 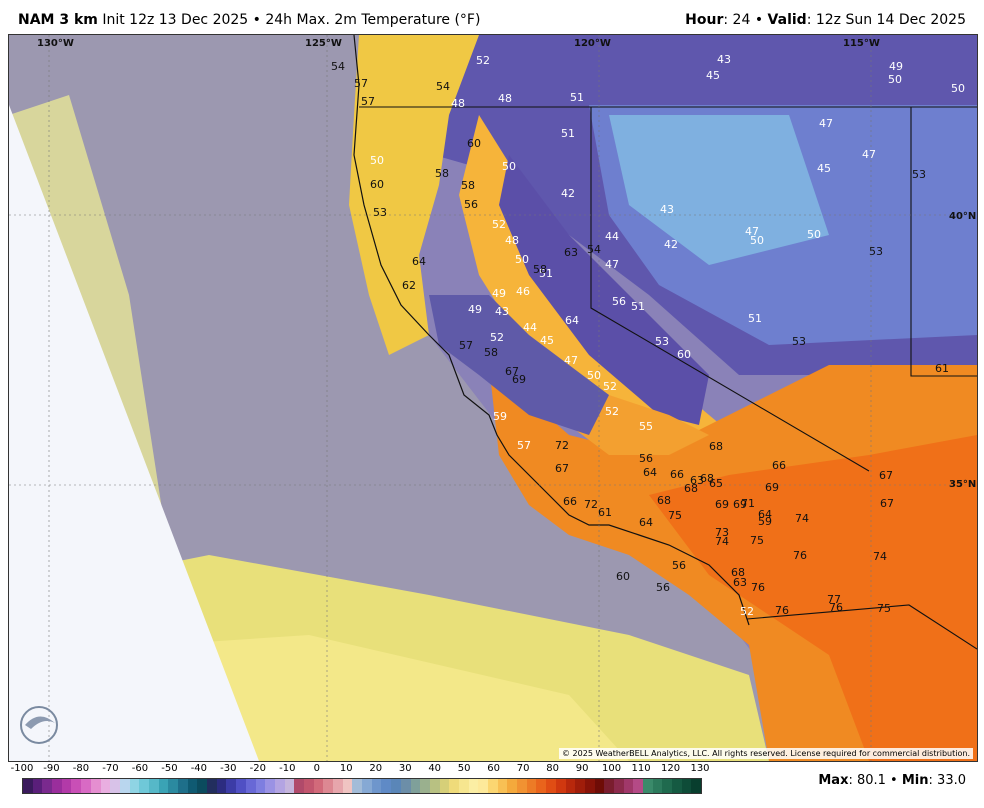 I want to click on legend-tick: 90, so click(x=582, y=768).